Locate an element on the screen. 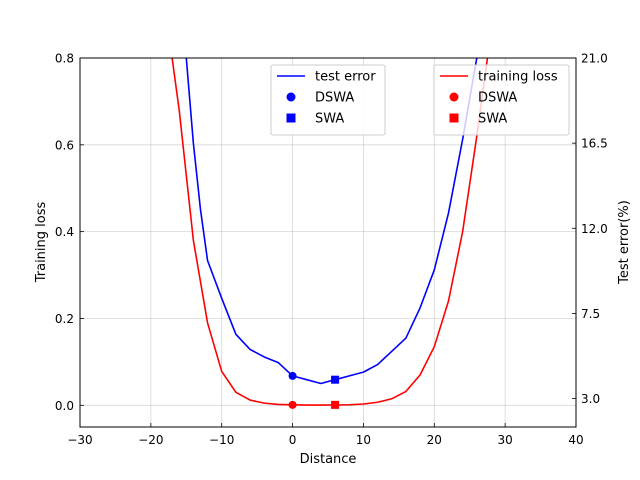 The image size is (640, 480). x-tick-label: 20 is located at coordinates (434, 440).